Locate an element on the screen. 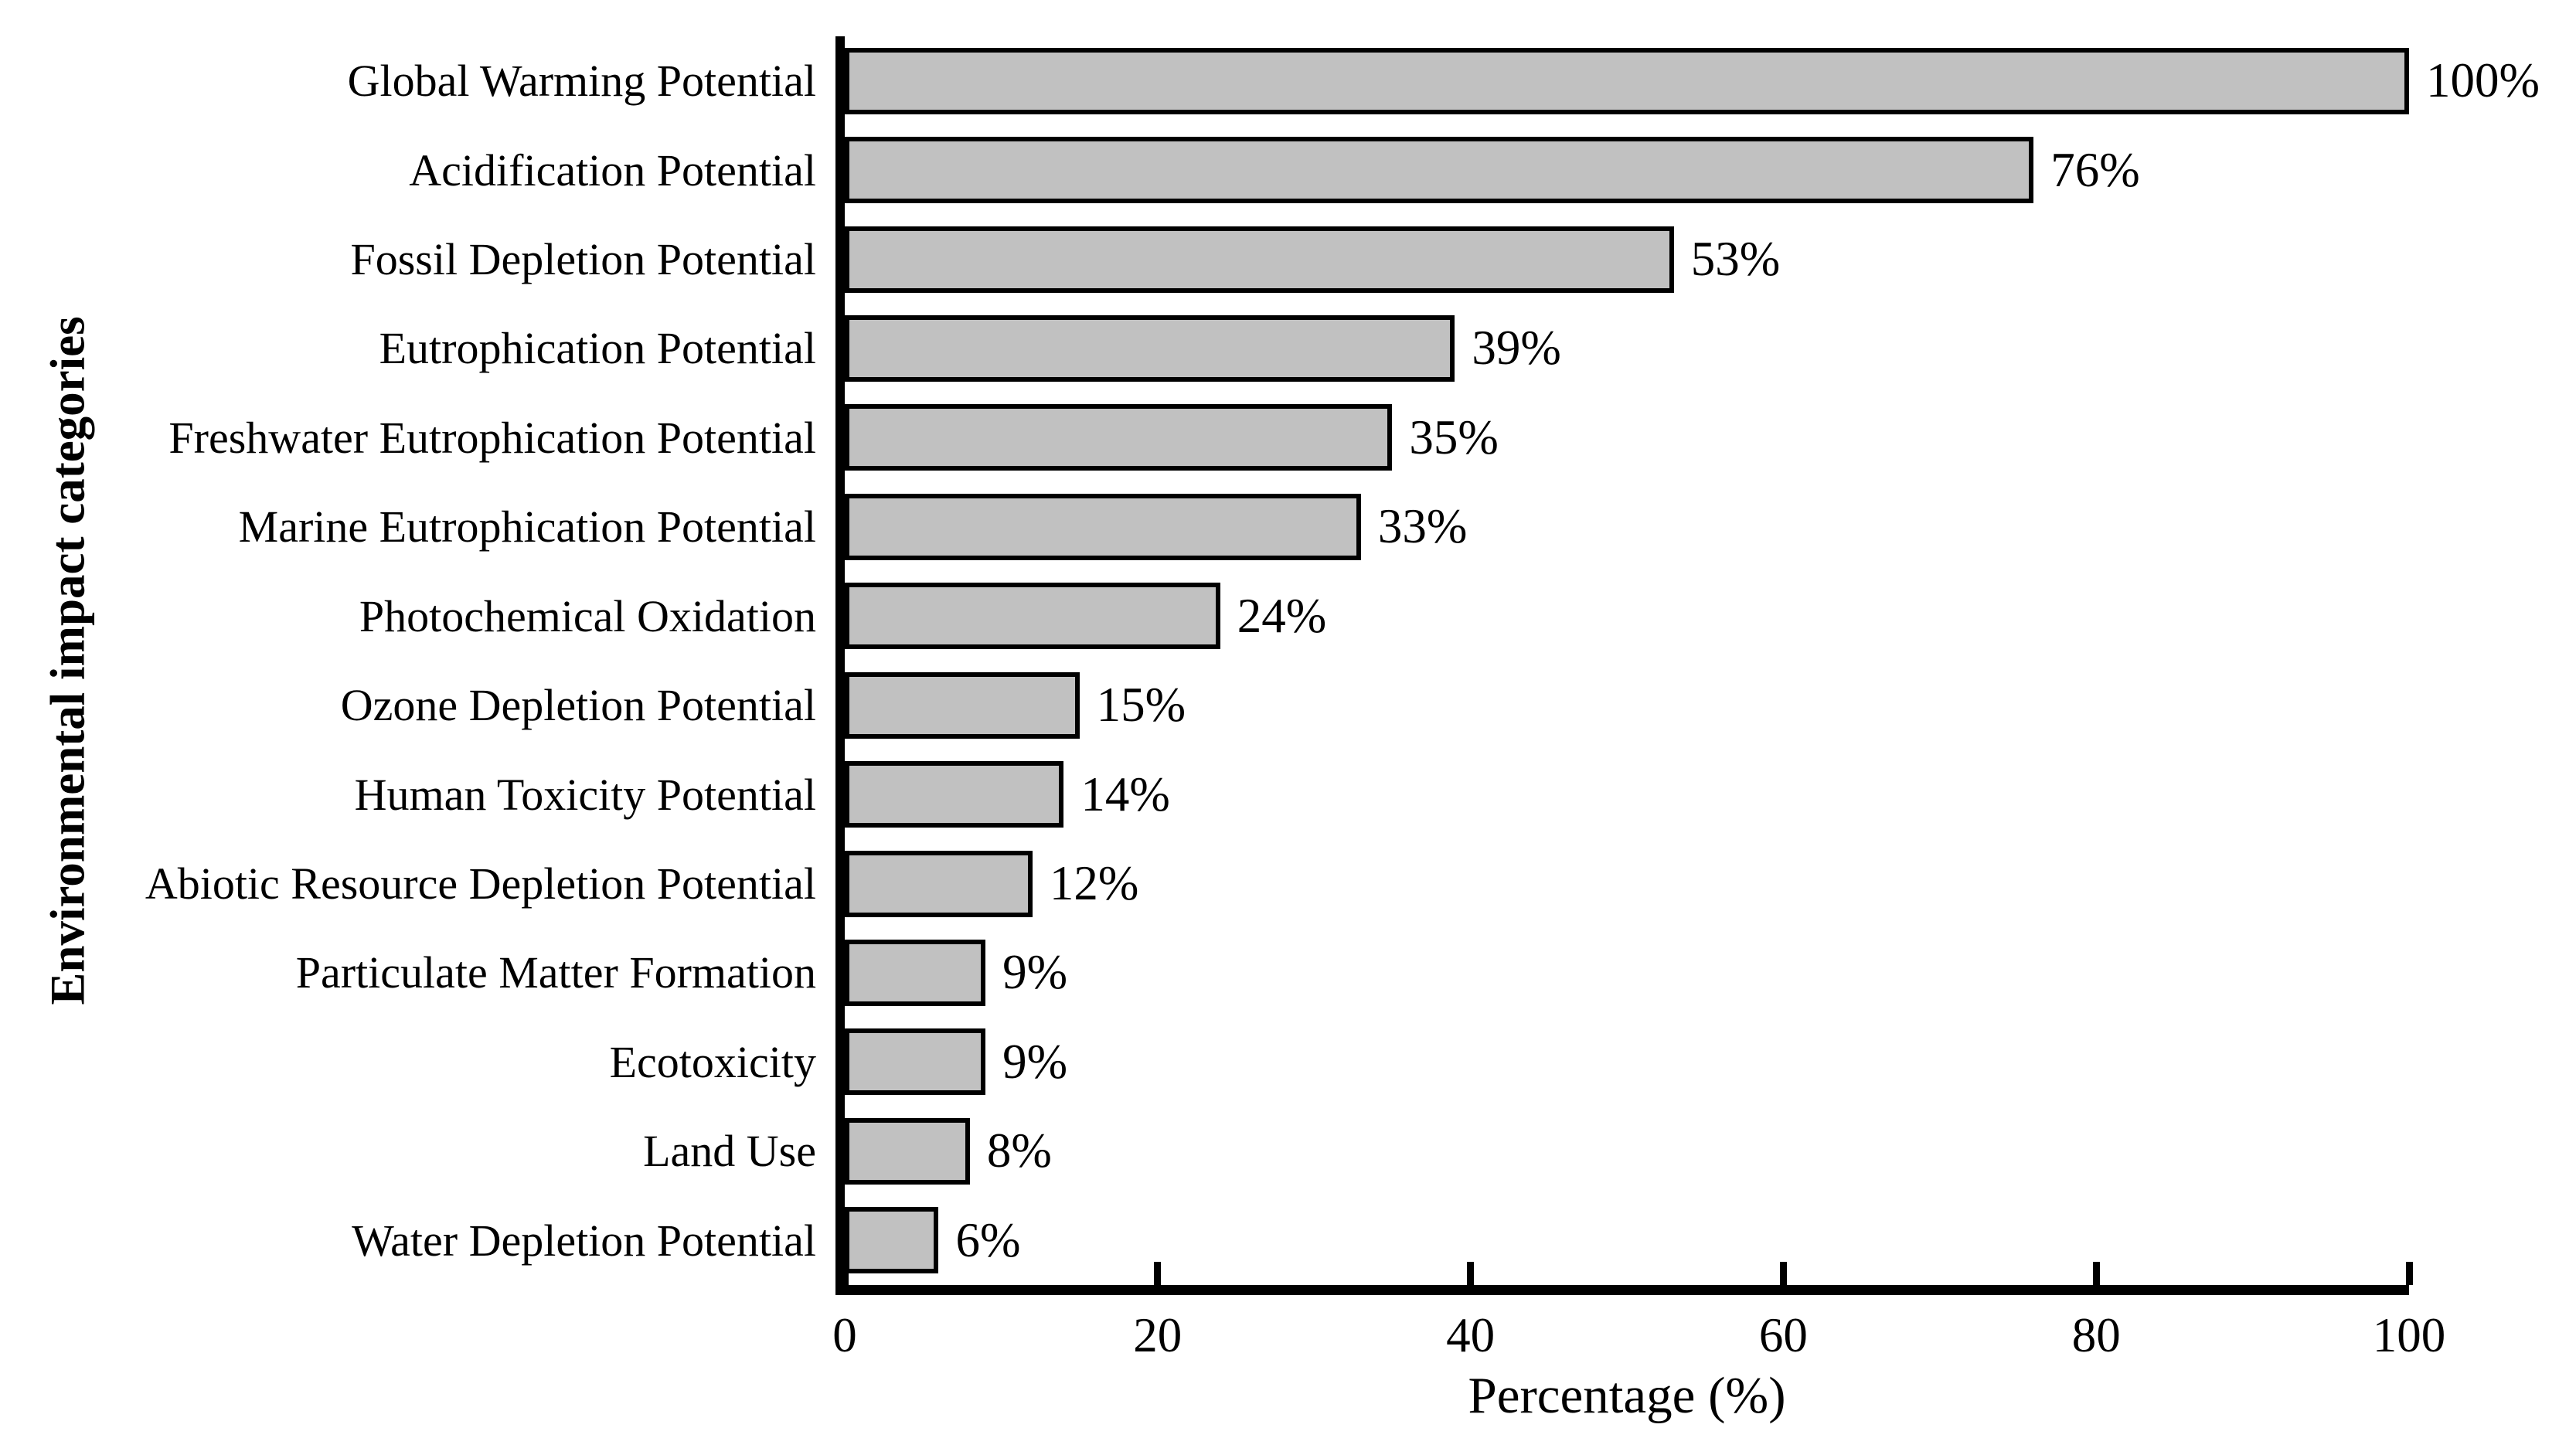 The image size is (2576, 1438). category-label: Freshwater Eutrophication Potential is located at coordinates (492, 437).